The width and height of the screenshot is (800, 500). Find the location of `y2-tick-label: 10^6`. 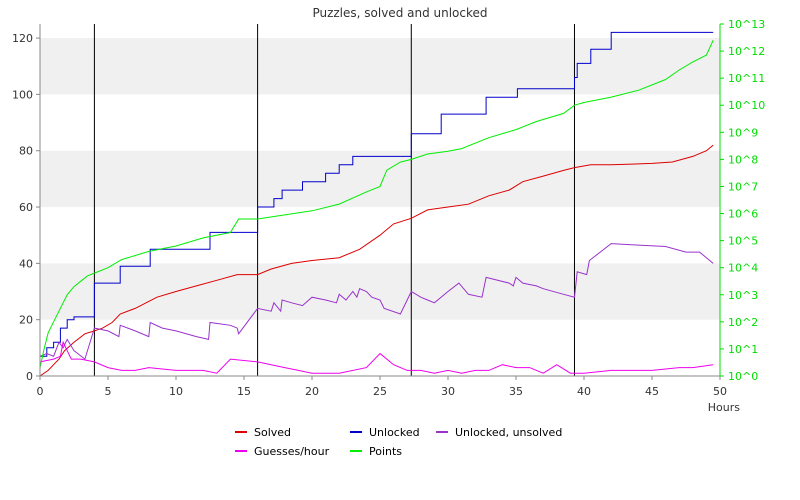

y2-tick-label: 10^6 is located at coordinates (743, 214).